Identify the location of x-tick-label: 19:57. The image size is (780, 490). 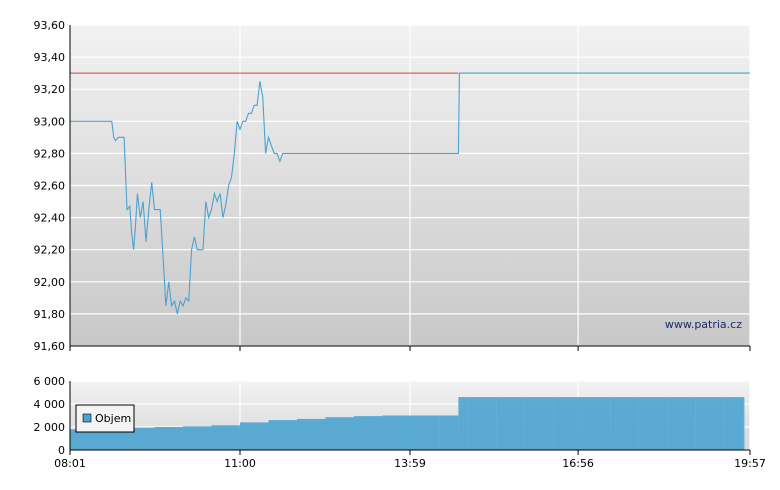
(750, 463).